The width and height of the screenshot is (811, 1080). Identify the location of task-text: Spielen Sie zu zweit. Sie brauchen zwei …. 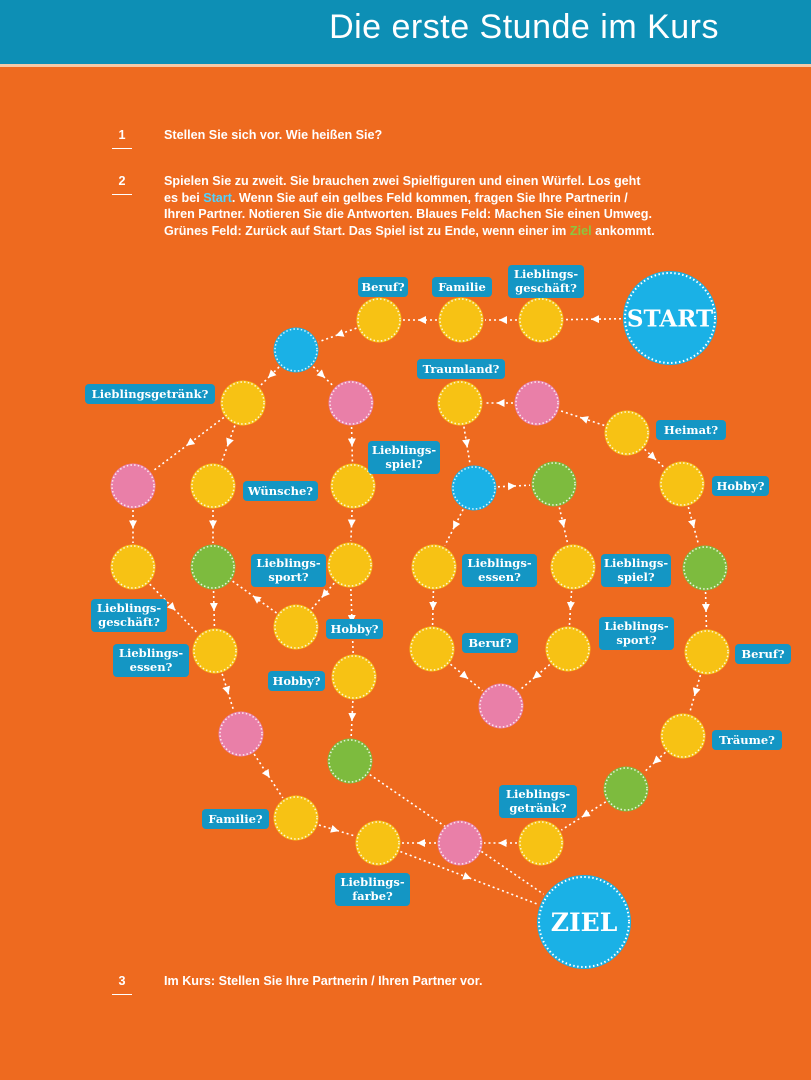
(484, 206).